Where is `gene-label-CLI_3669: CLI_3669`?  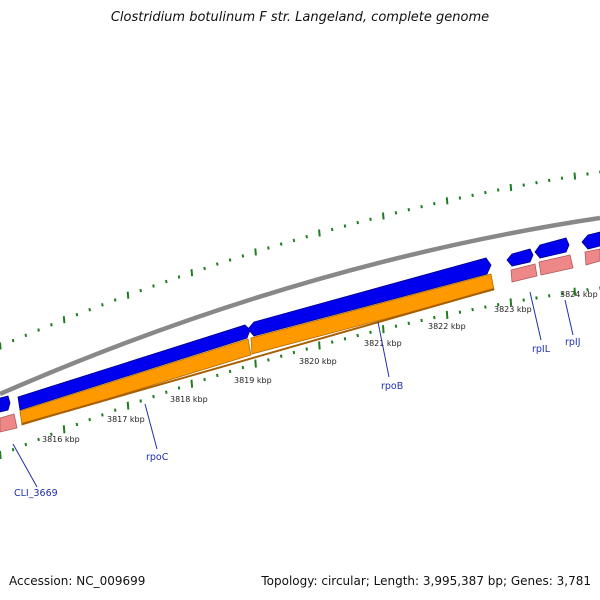 gene-label-CLI_3669: CLI_3669 is located at coordinates (36, 493).